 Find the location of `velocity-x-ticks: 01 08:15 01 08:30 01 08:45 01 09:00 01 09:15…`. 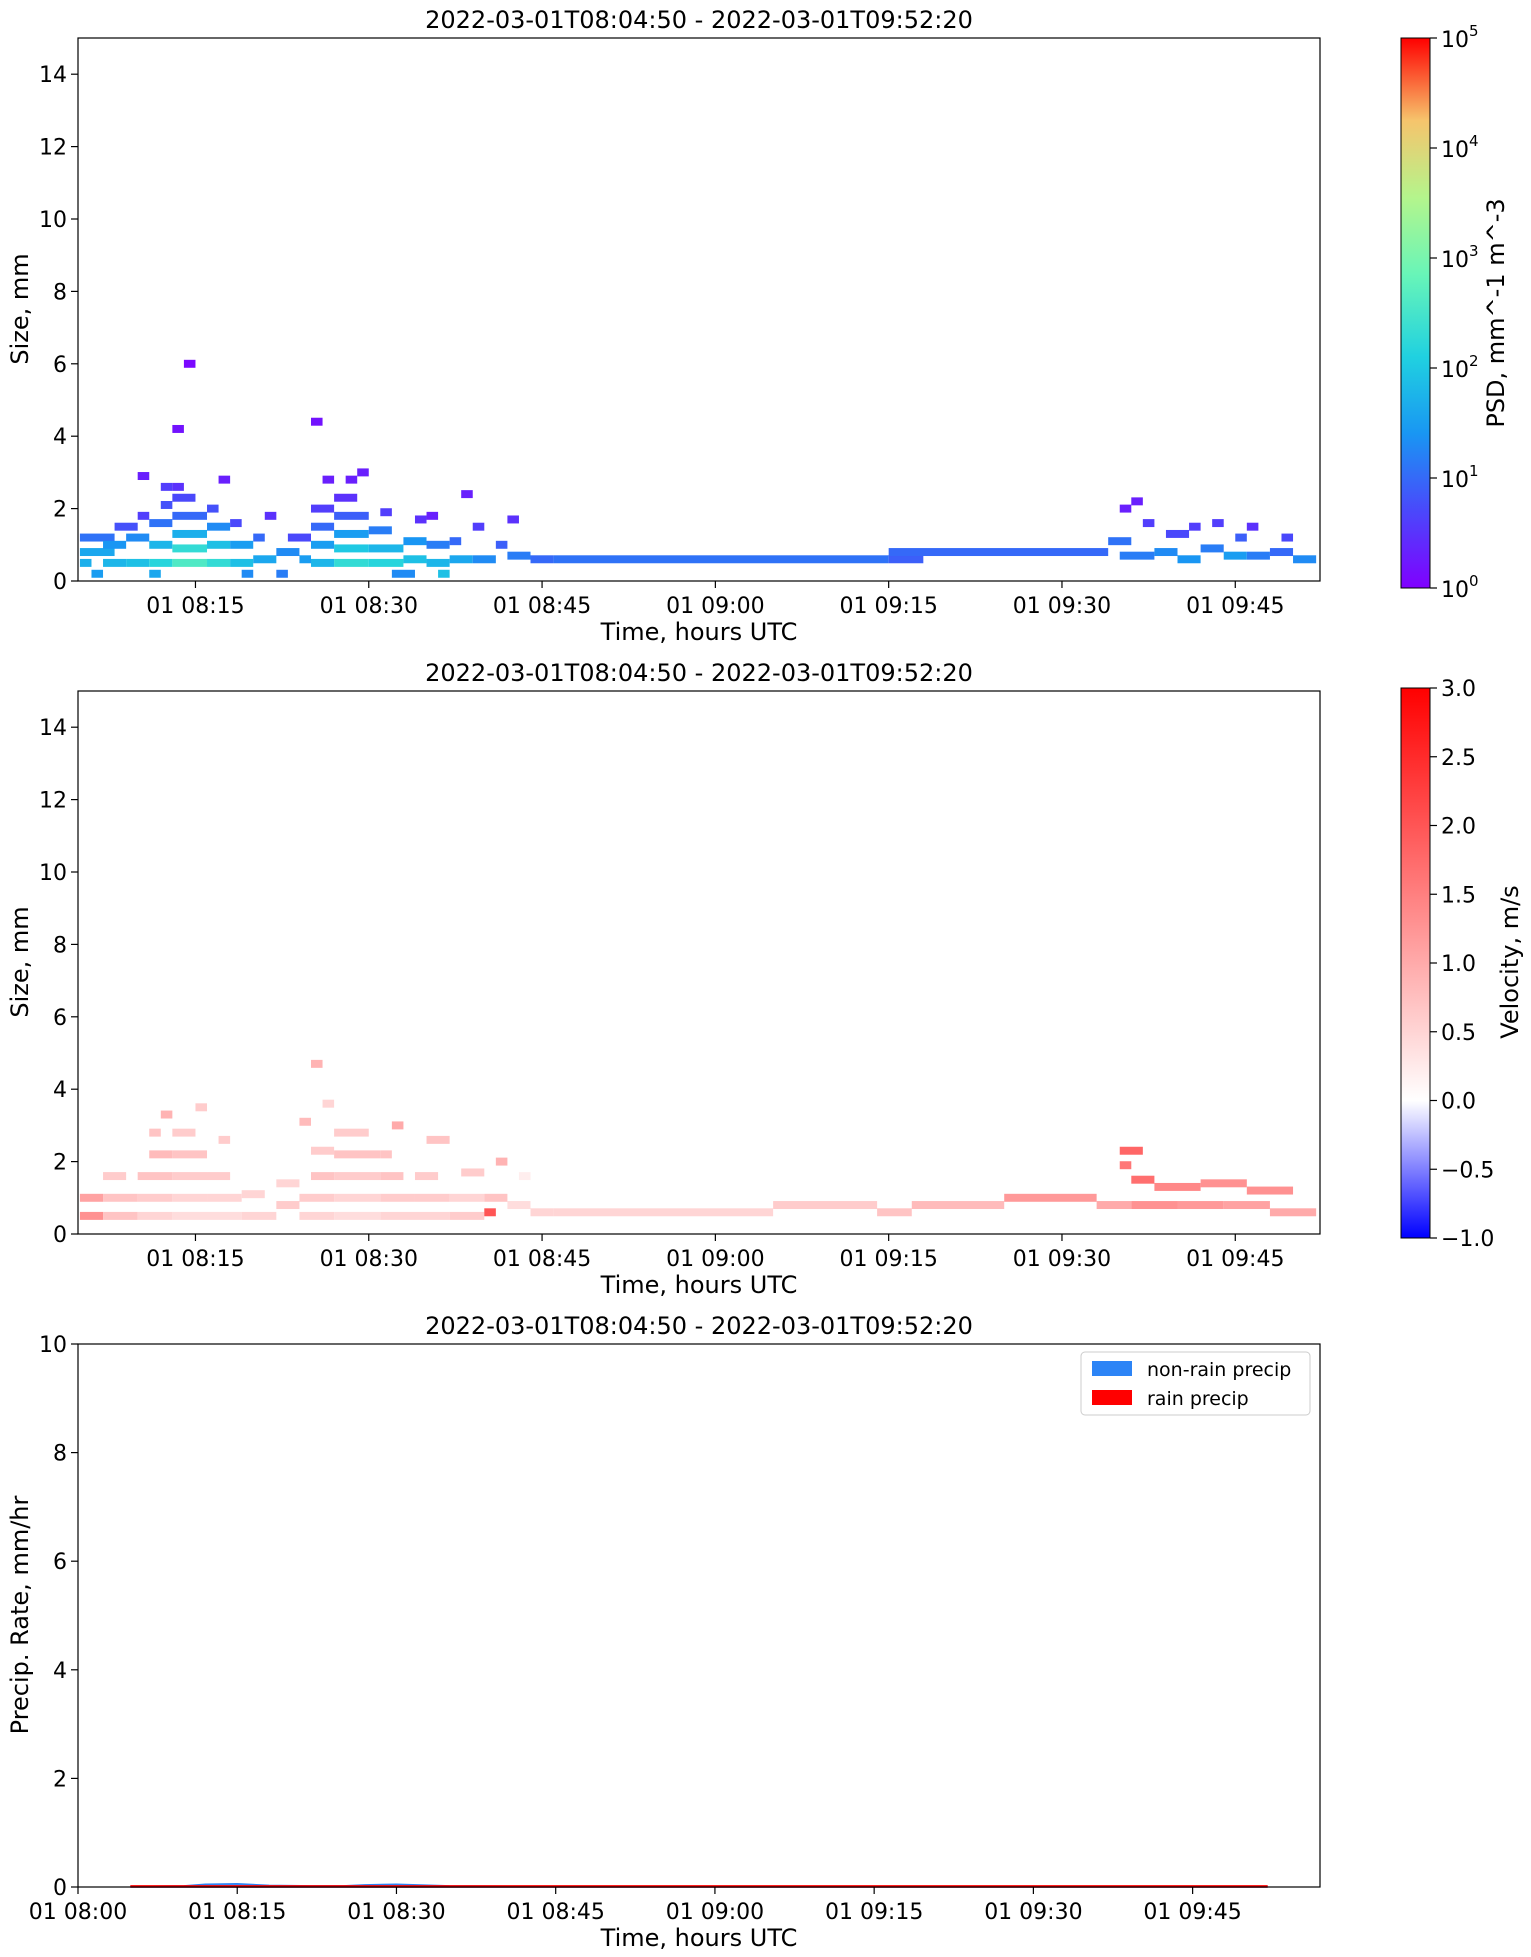

velocity-x-ticks: 01 08:15 01 08:30 01 08:45 01 09:00 01 09:15… is located at coordinates (715, 1253).